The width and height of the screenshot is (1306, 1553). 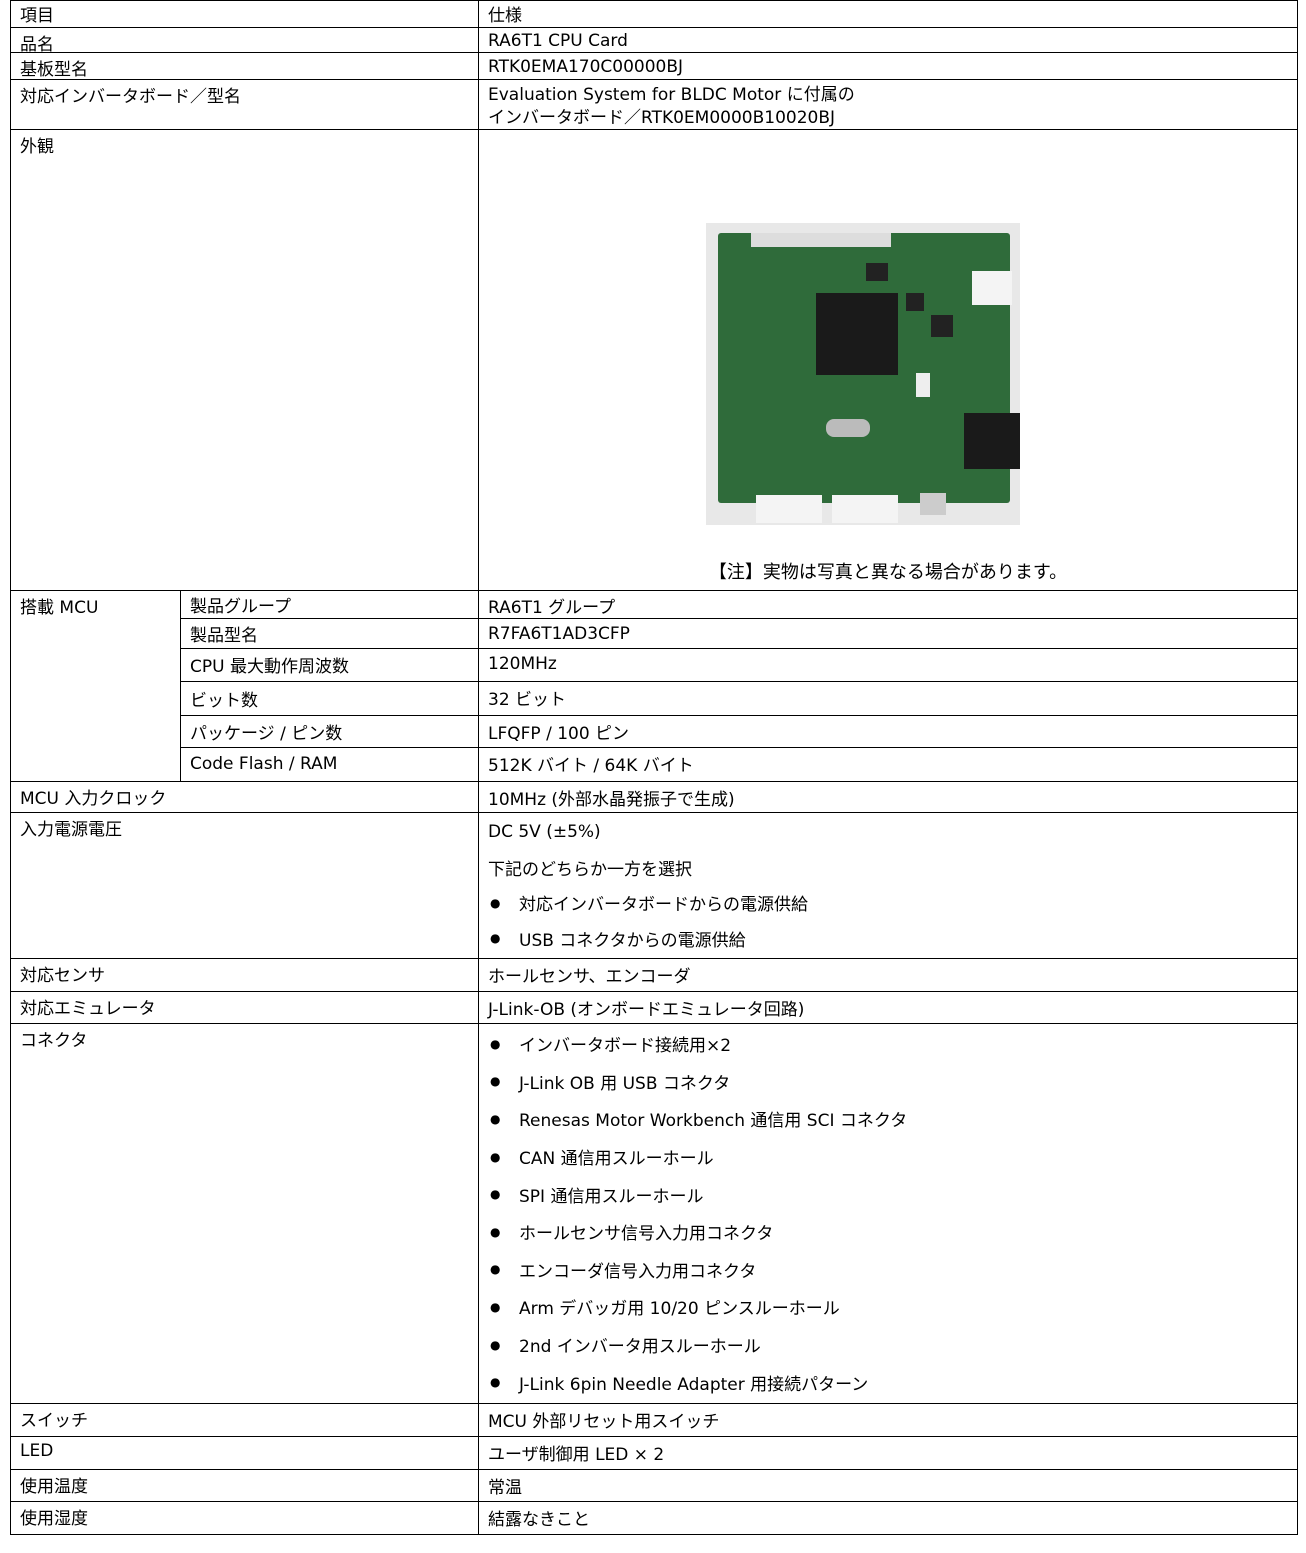 I want to click on label-text: 使用湿度, so click(x=54, y=1518).